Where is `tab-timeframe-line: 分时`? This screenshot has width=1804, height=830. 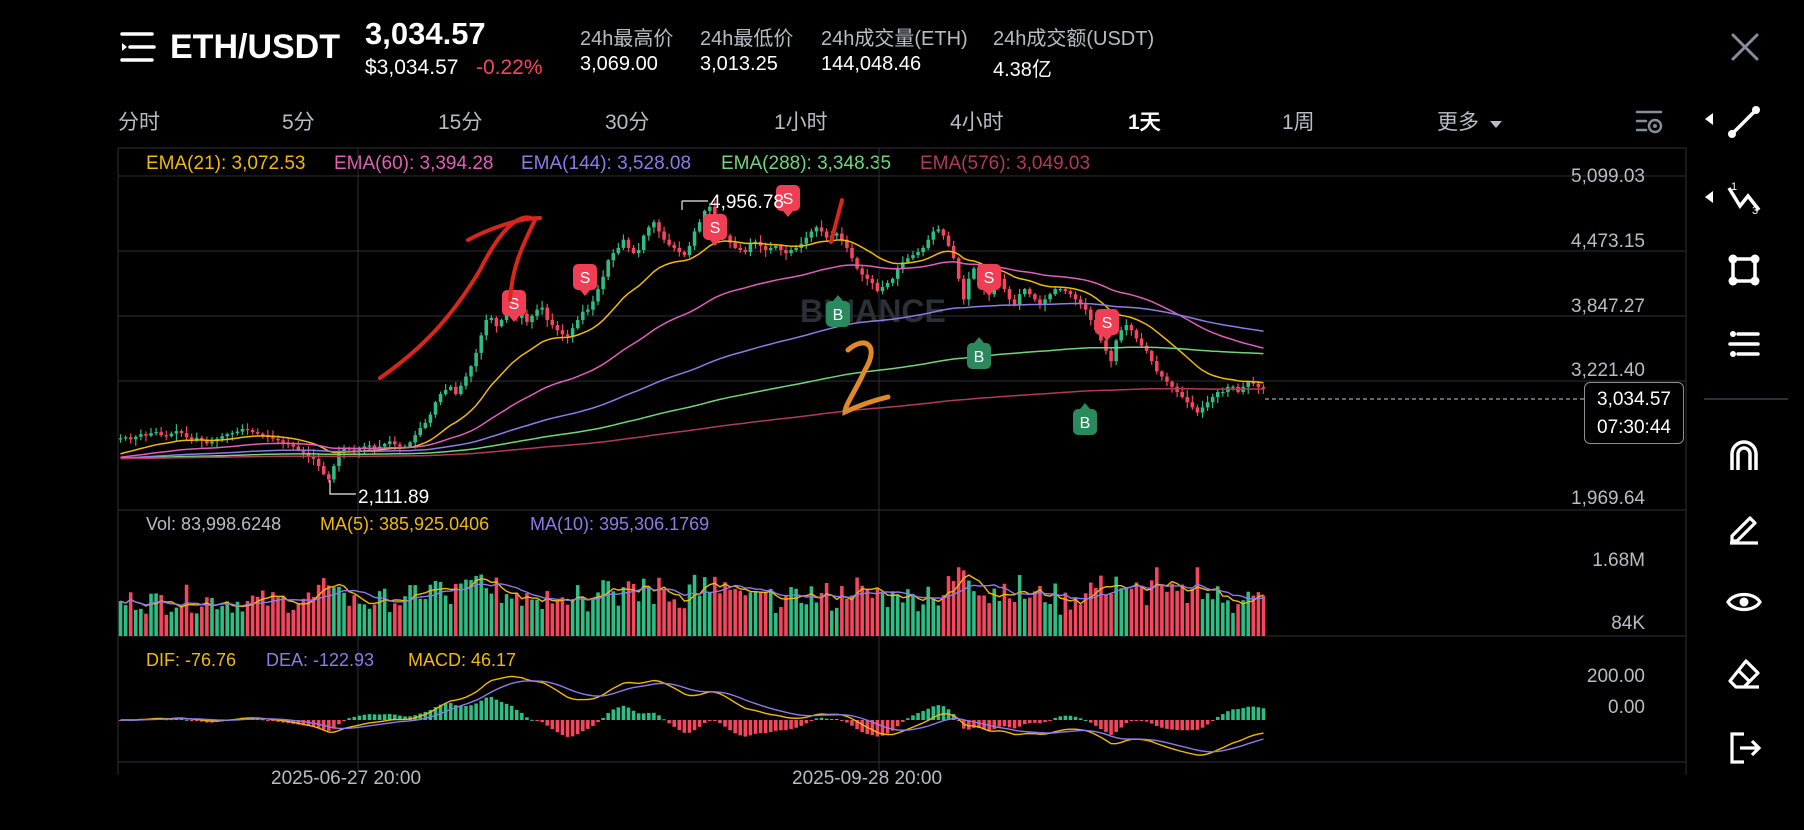
tab-timeframe-line: 分时 is located at coordinates (139, 122).